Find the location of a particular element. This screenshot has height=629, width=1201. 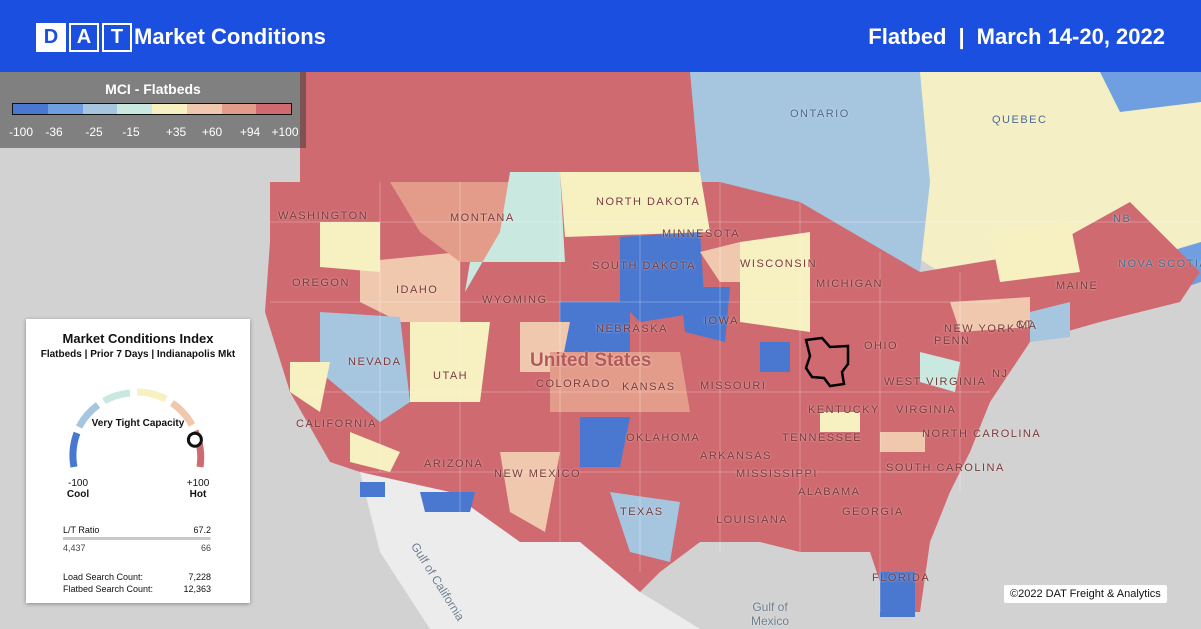

mci-gauge is located at coordinates (137, 428).